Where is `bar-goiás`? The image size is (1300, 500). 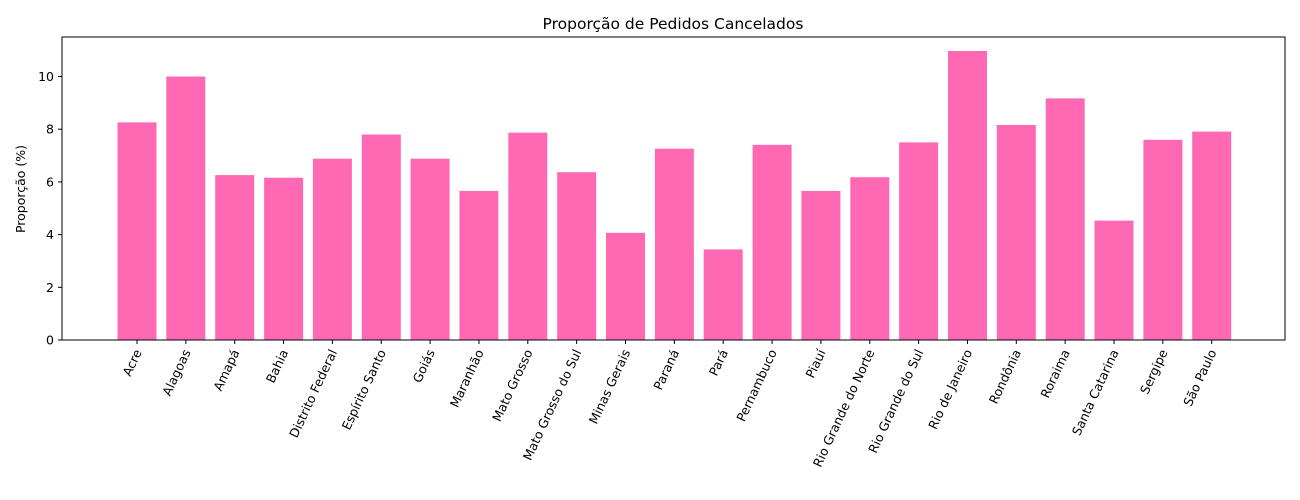
bar-goiás is located at coordinates (430, 249).